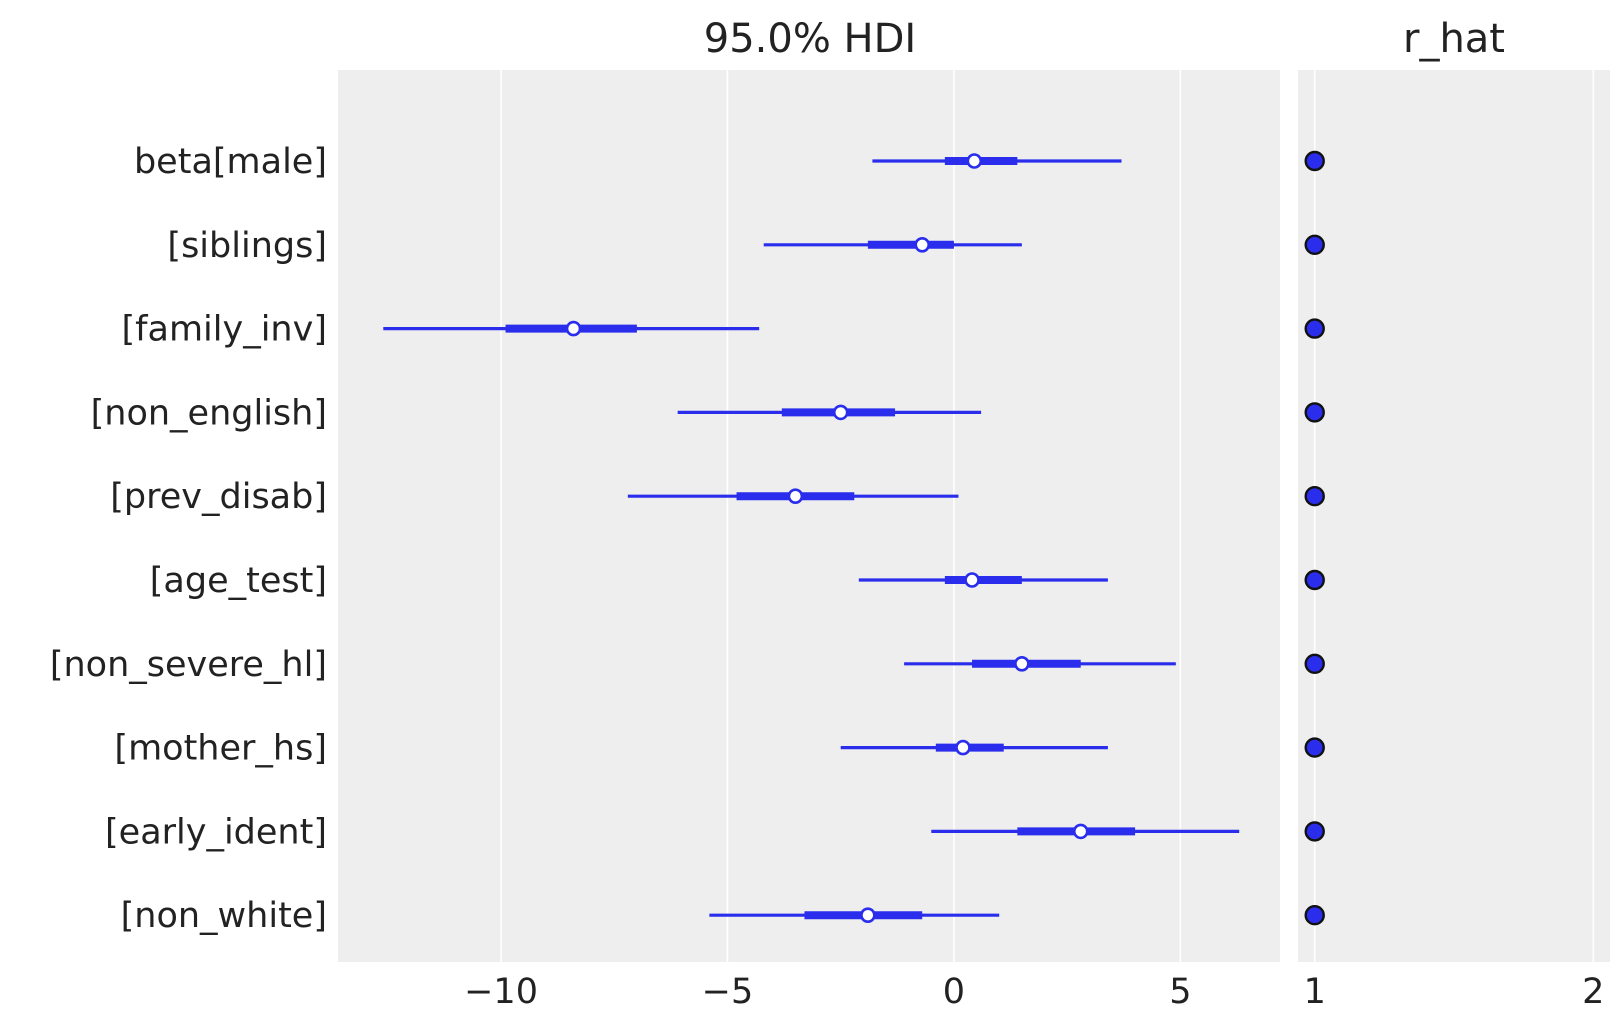  What do you see at coordinates (224, 330) in the screenshot?
I see `y-label: [family_inv]` at bounding box center [224, 330].